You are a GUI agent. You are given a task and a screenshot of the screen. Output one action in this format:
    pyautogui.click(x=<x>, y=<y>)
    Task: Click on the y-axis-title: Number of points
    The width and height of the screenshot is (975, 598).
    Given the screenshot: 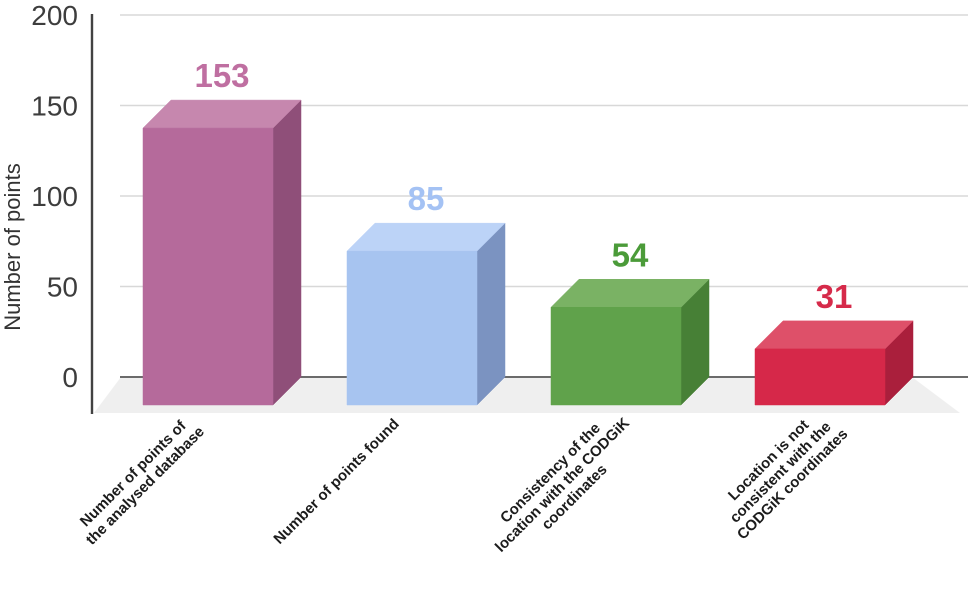 What is the action you would take?
    pyautogui.click(x=12, y=247)
    